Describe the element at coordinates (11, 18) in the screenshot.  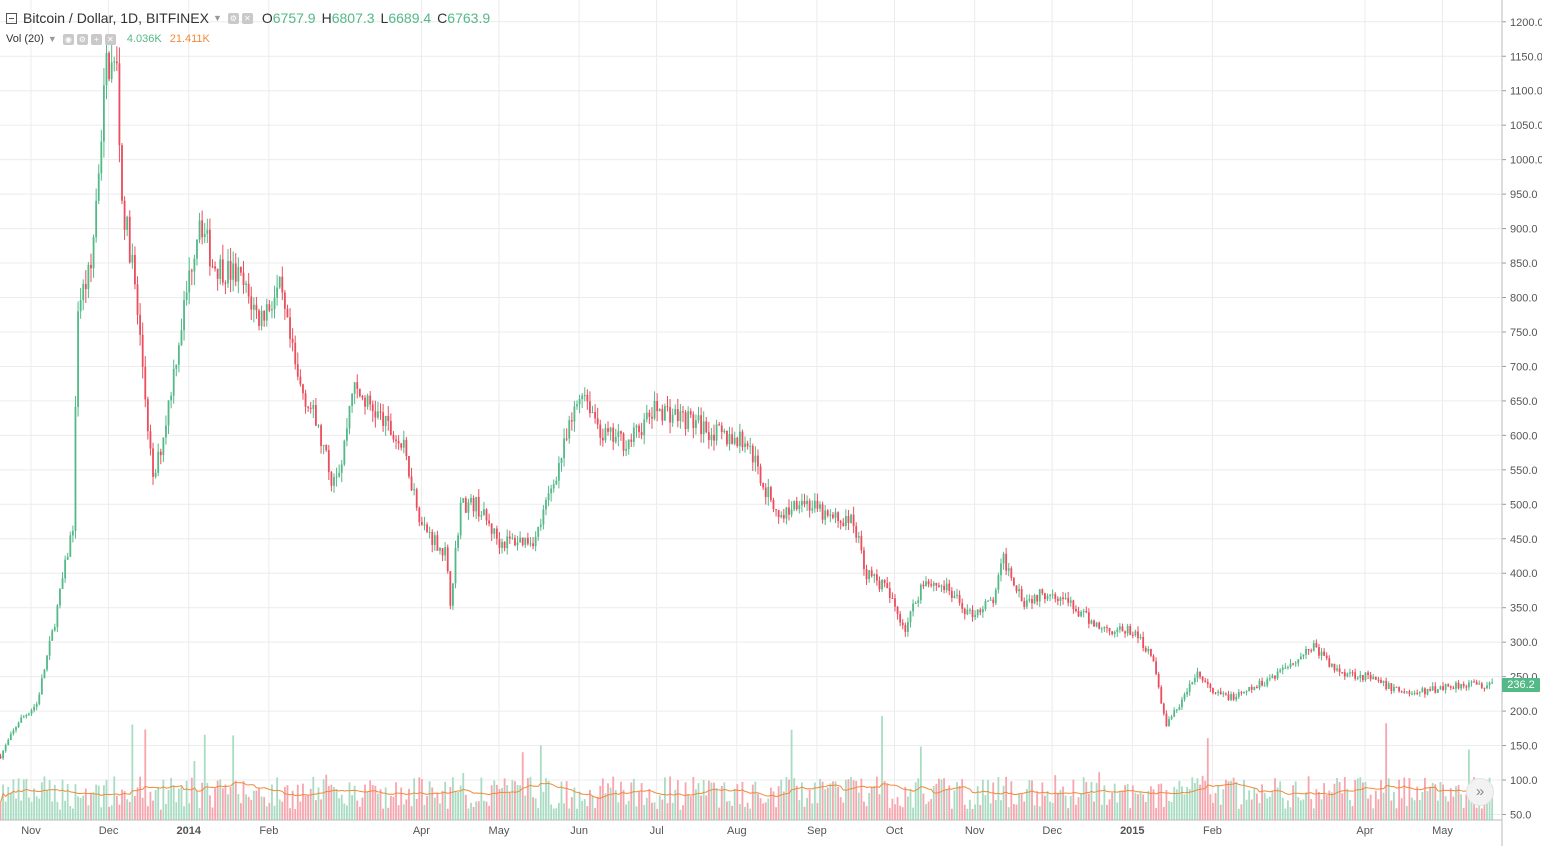
I see `collapse-icon` at that location.